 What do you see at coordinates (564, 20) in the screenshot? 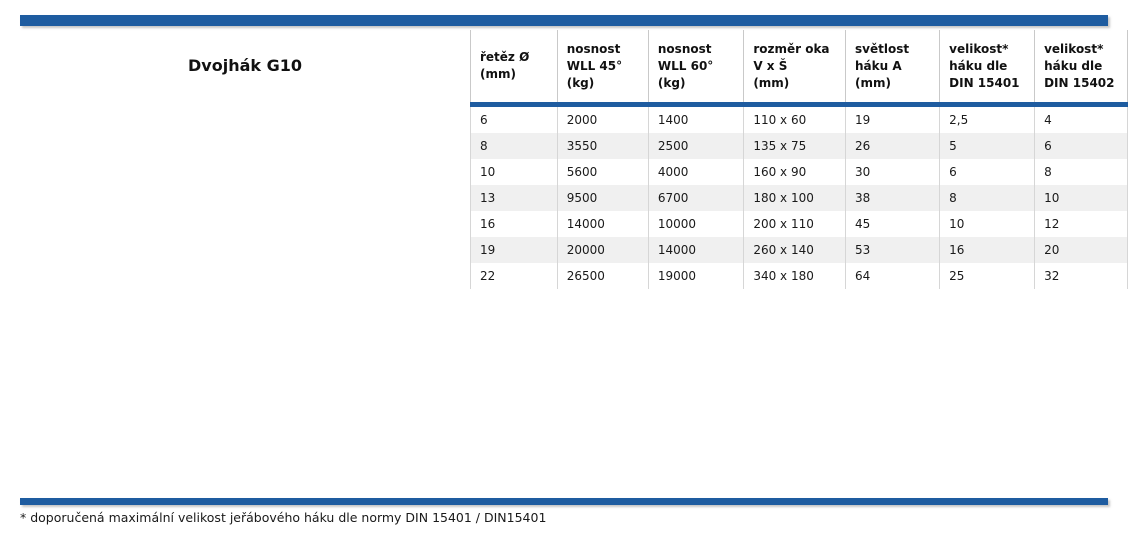
I see `top-accent-bar` at bounding box center [564, 20].